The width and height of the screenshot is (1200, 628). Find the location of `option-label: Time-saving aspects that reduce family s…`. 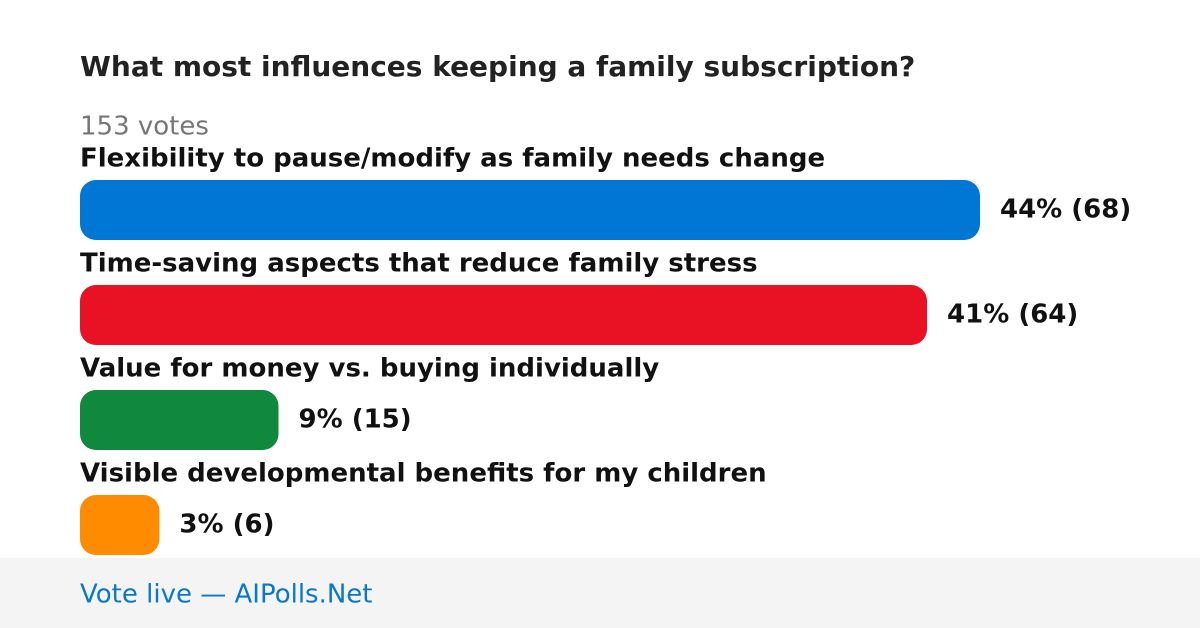

option-label: Time-saving aspects that reduce family s… is located at coordinates (419, 264).